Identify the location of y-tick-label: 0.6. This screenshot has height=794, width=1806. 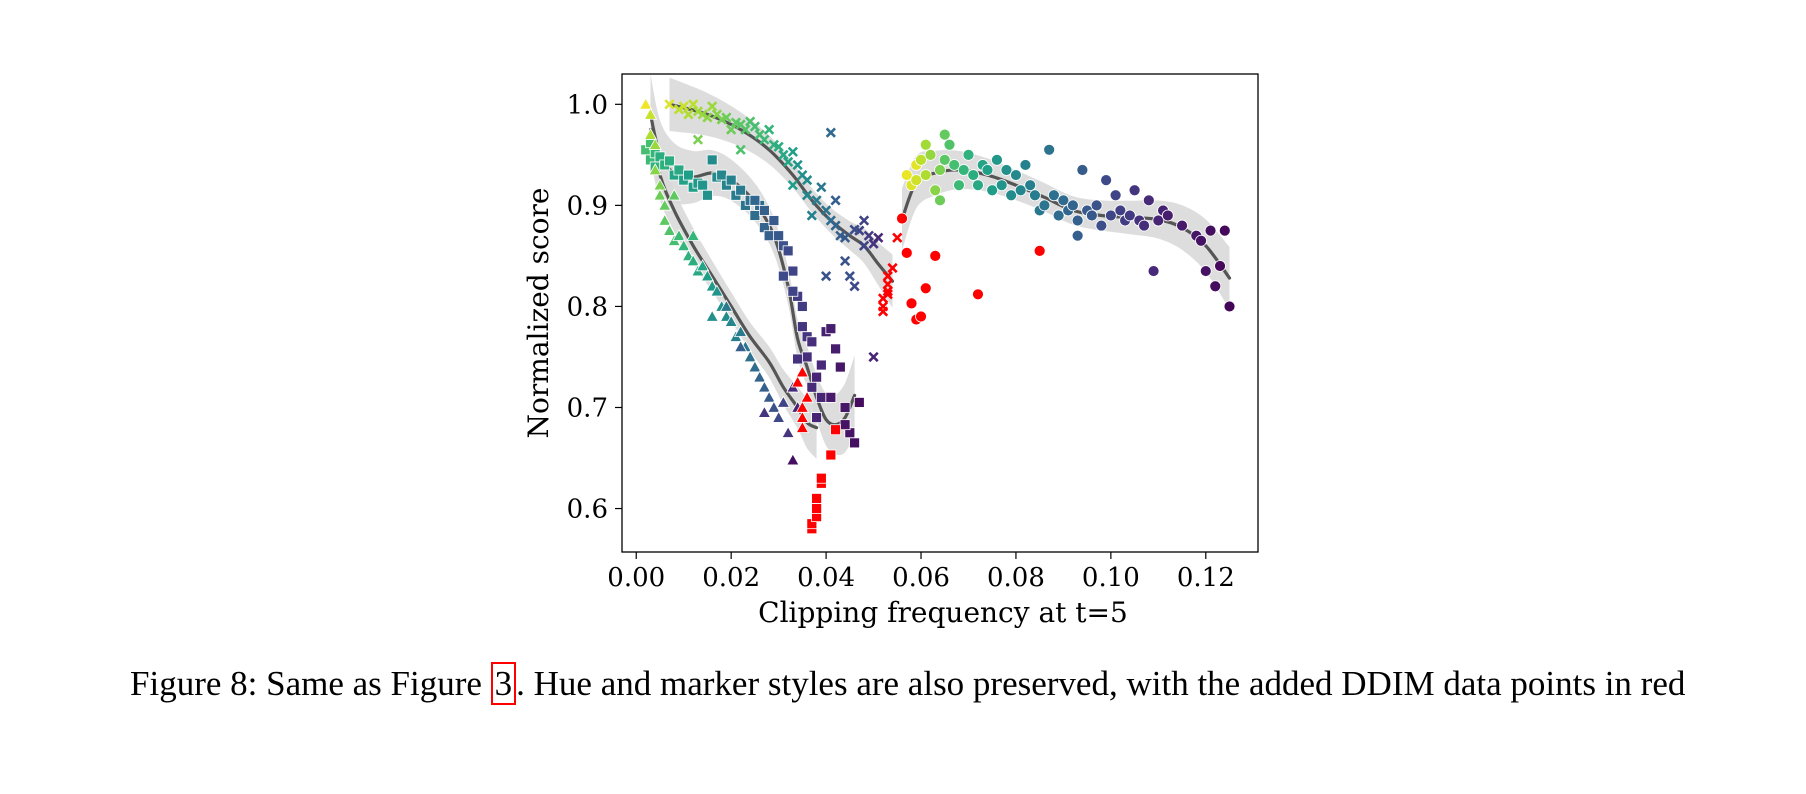
(587, 510).